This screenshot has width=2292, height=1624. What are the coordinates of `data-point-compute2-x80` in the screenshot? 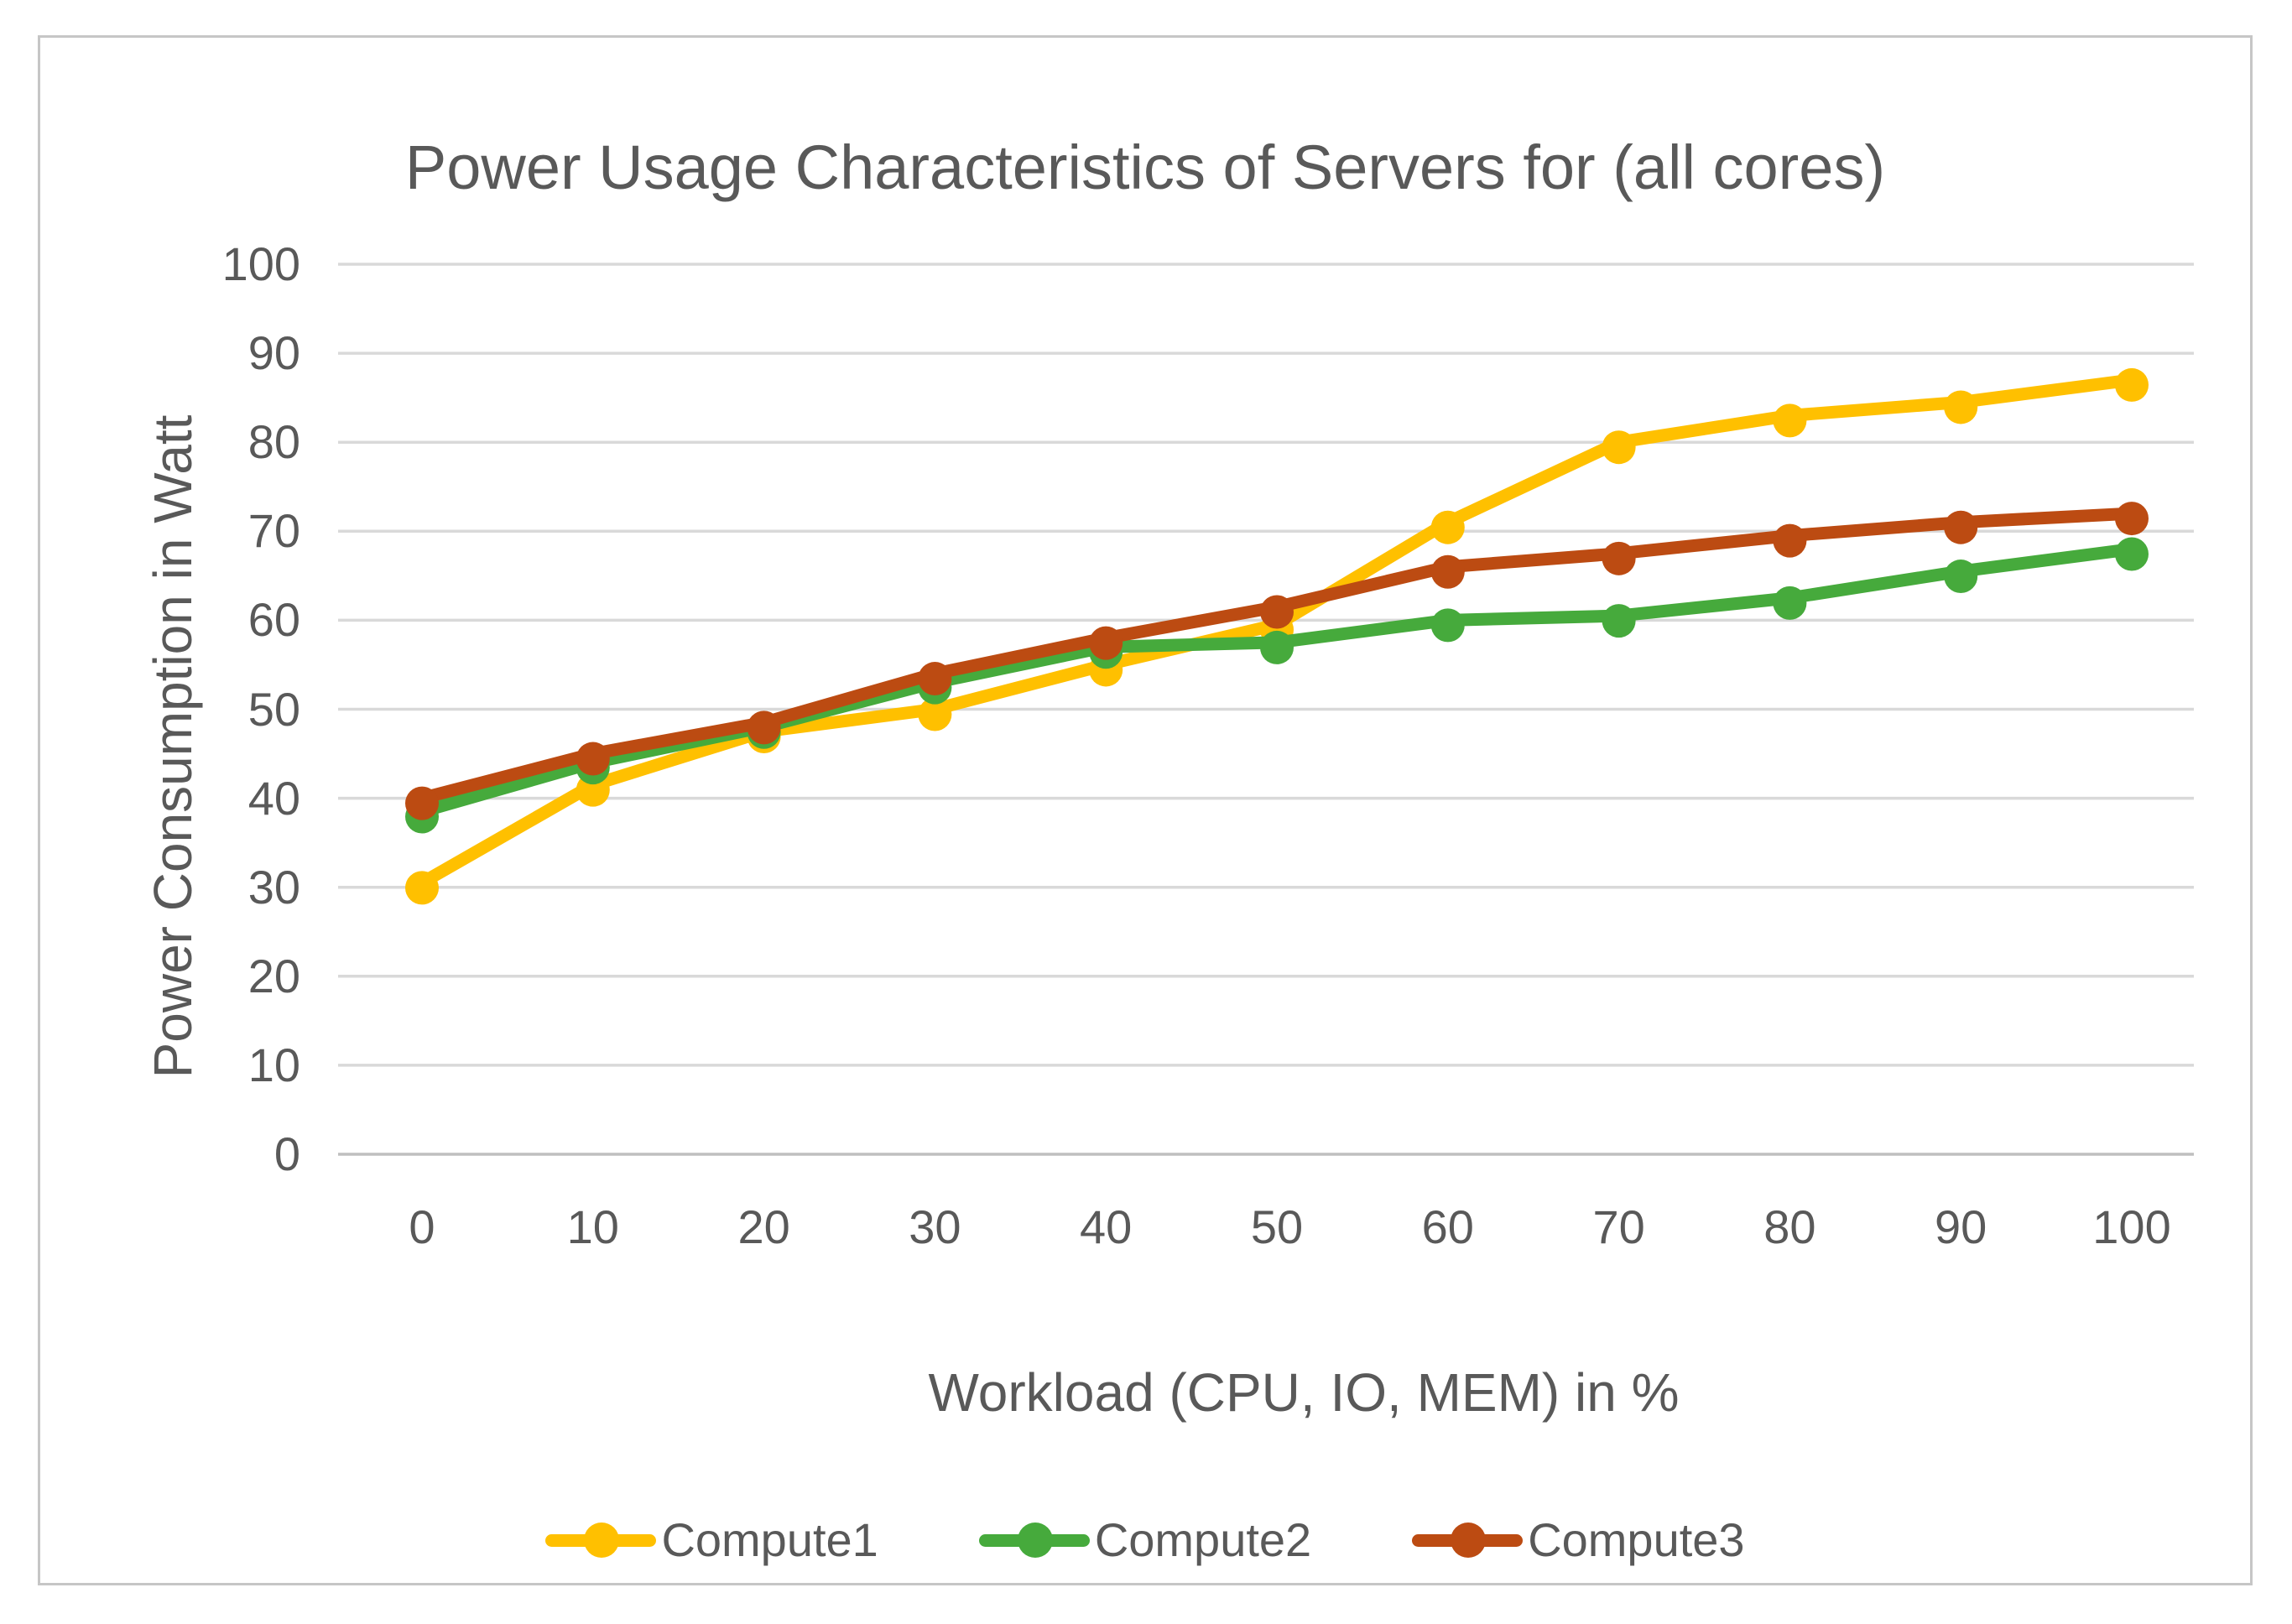 It's located at (1790, 603).